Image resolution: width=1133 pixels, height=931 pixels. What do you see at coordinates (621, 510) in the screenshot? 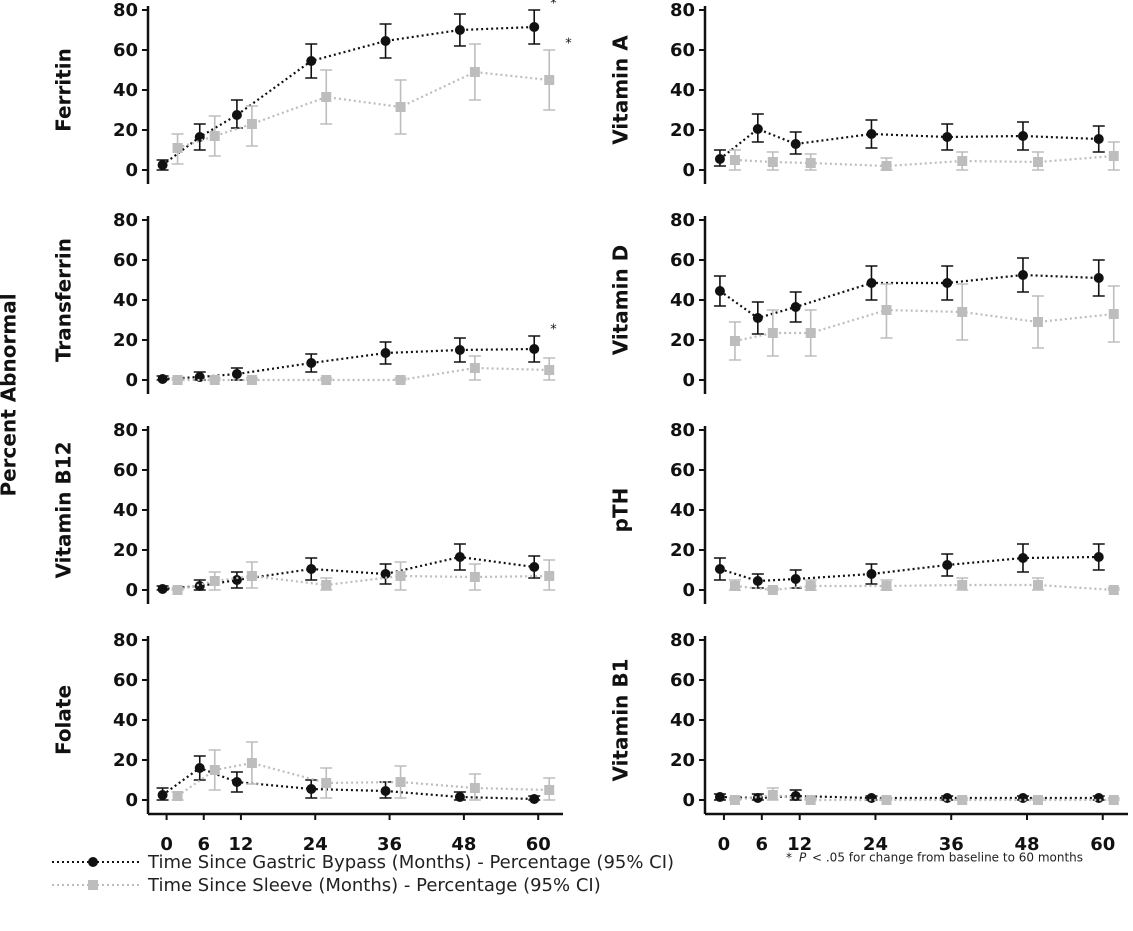
I see `panel-label: pTH` at bounding box center [621, 510].